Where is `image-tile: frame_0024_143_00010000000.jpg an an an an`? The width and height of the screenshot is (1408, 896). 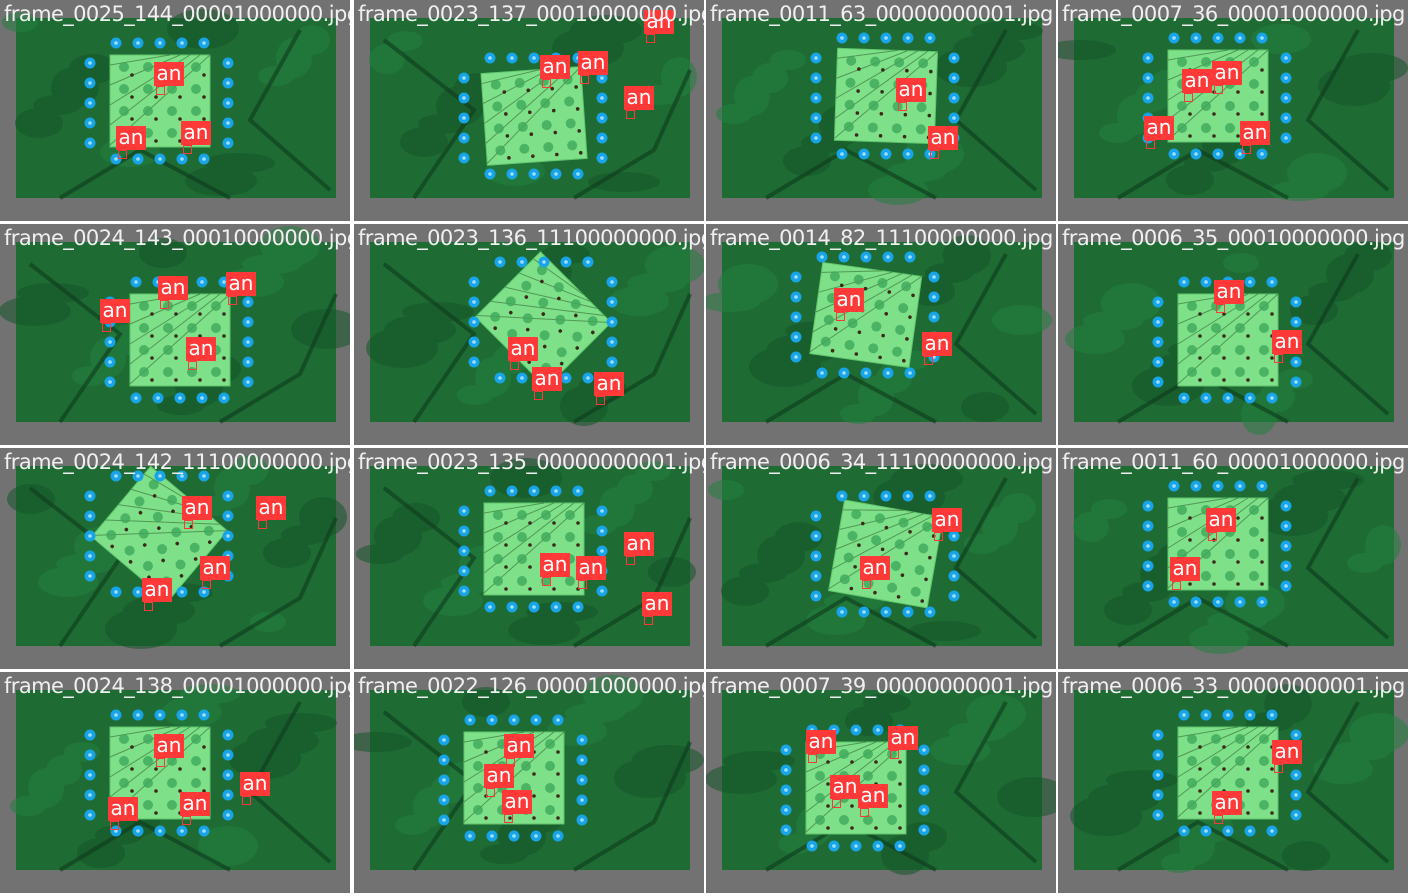
image-tile: frame_0024_143_00010000000.jpg an an an an is located at coordinates (175, 334).